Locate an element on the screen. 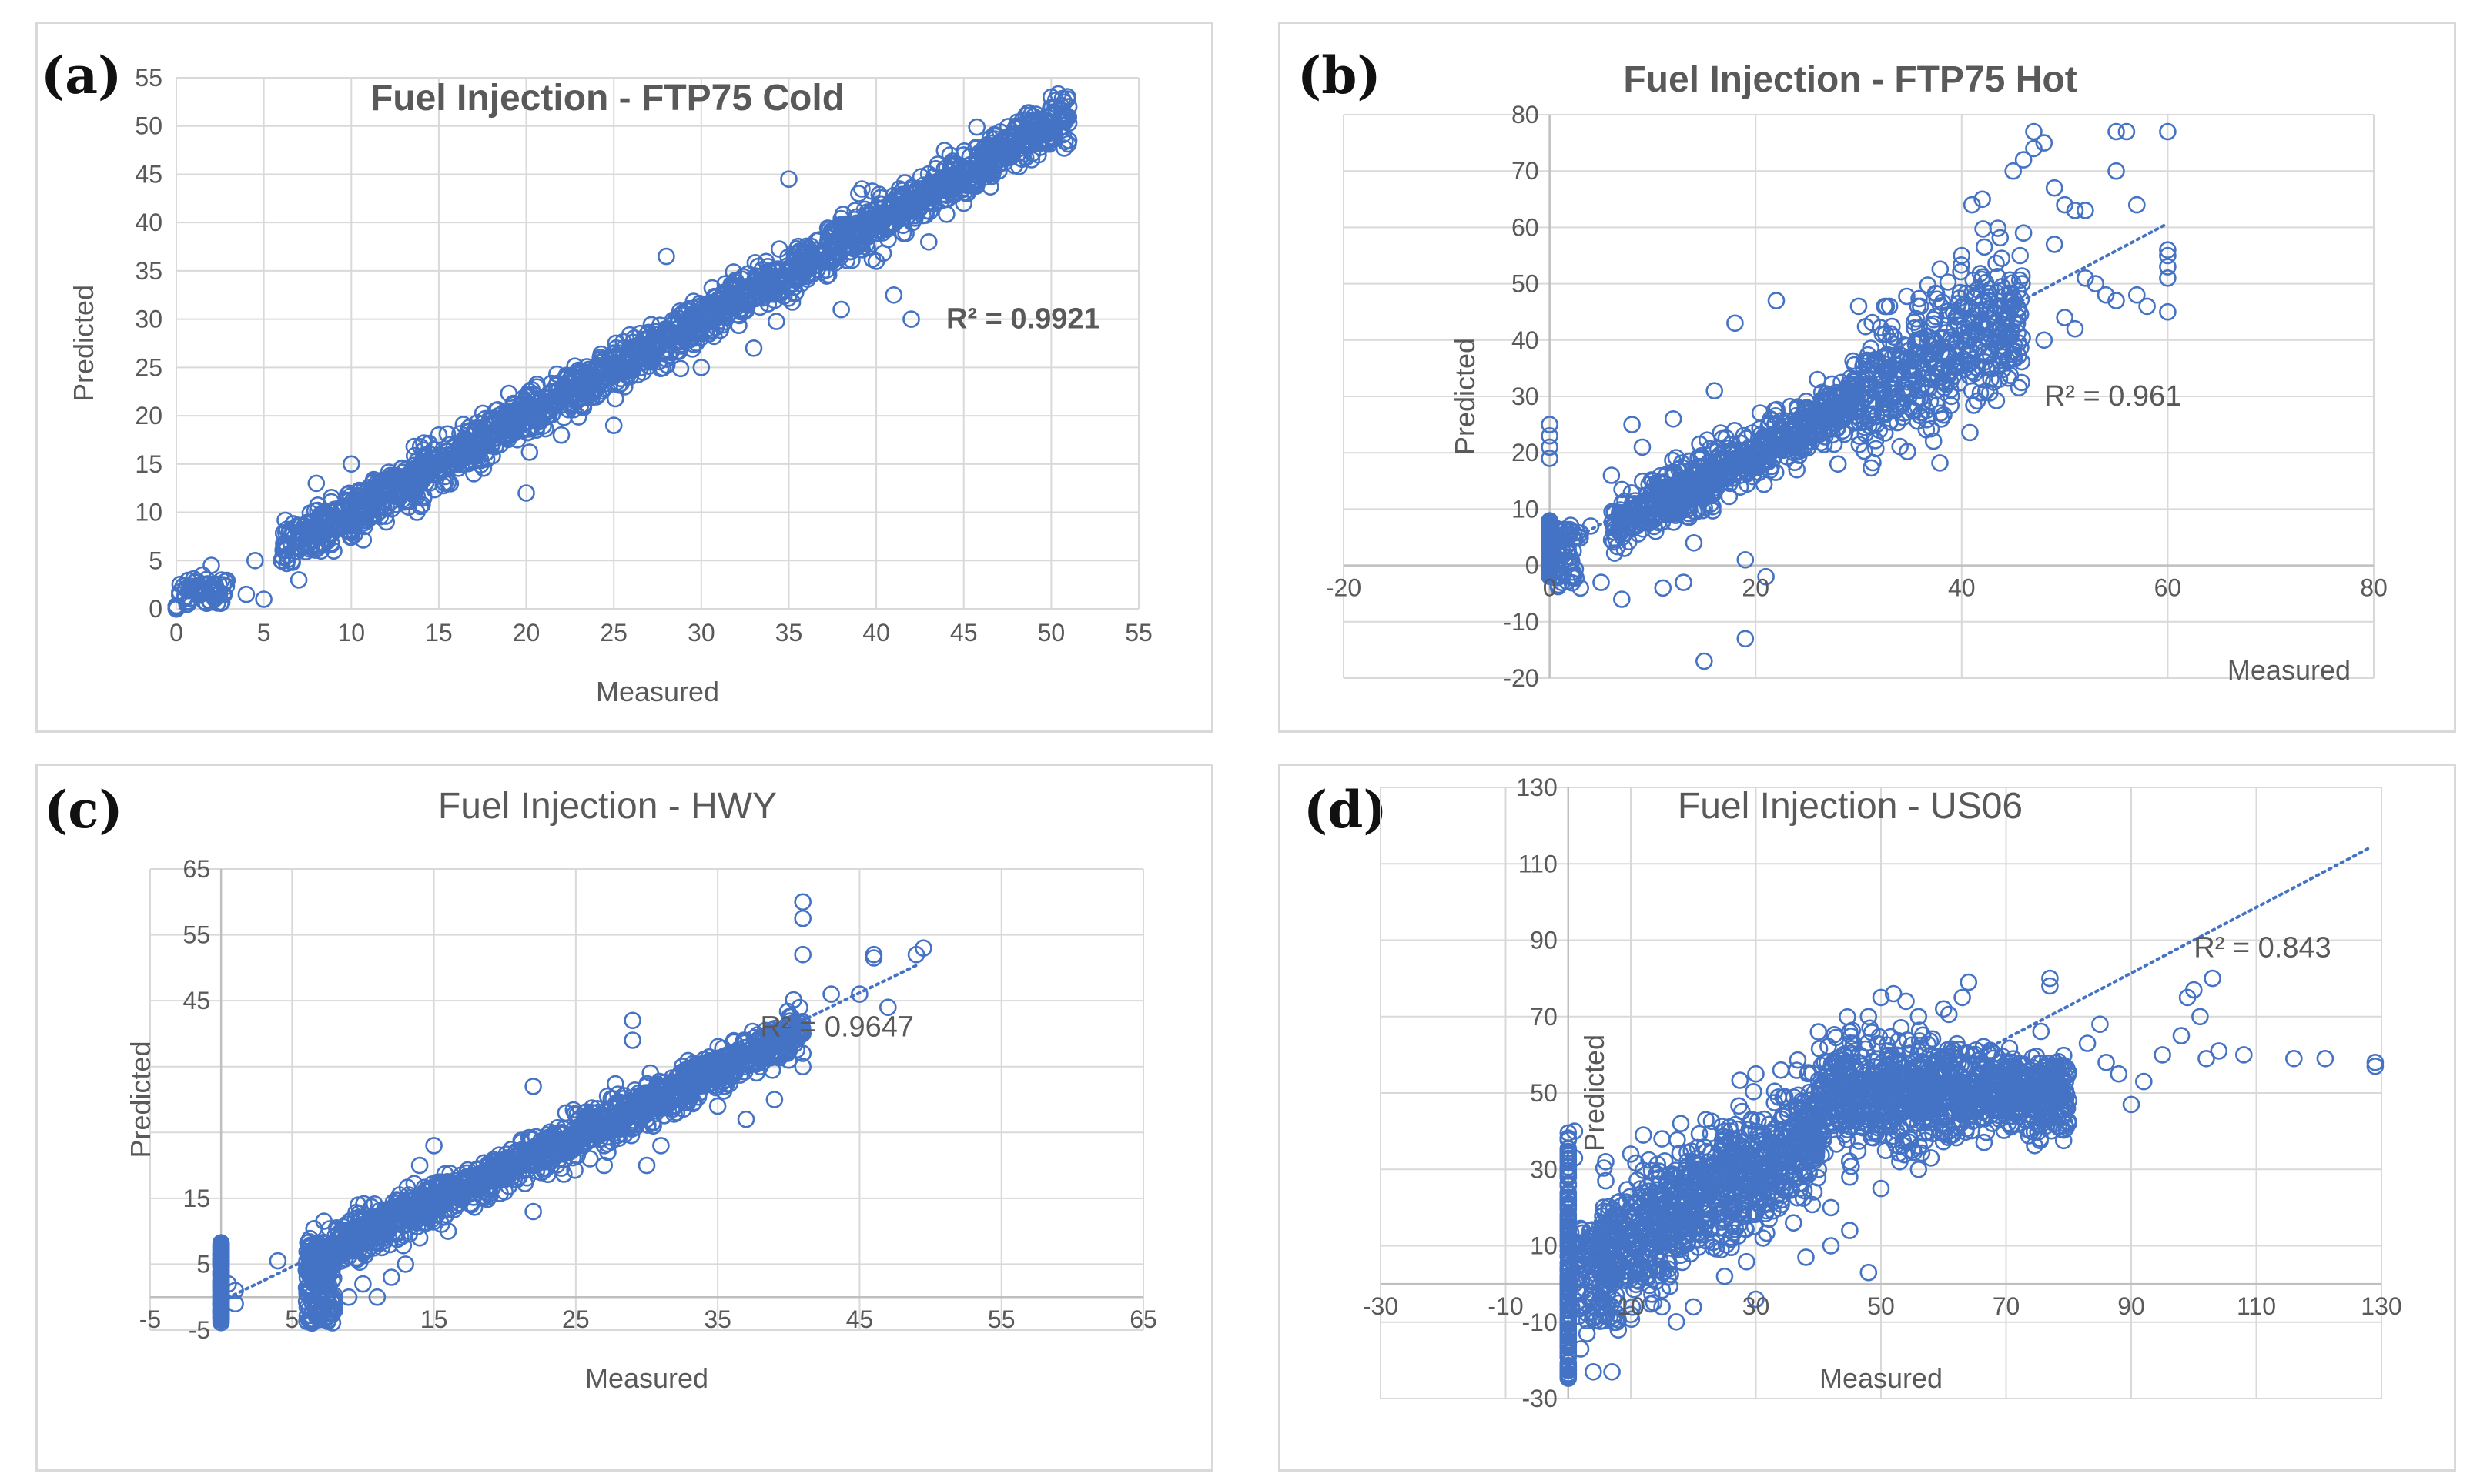 This screenshot has width=2470, height=1484. chart-title: Fuel Injection - FTP75 Hot is located at coordinates (1850, 80).